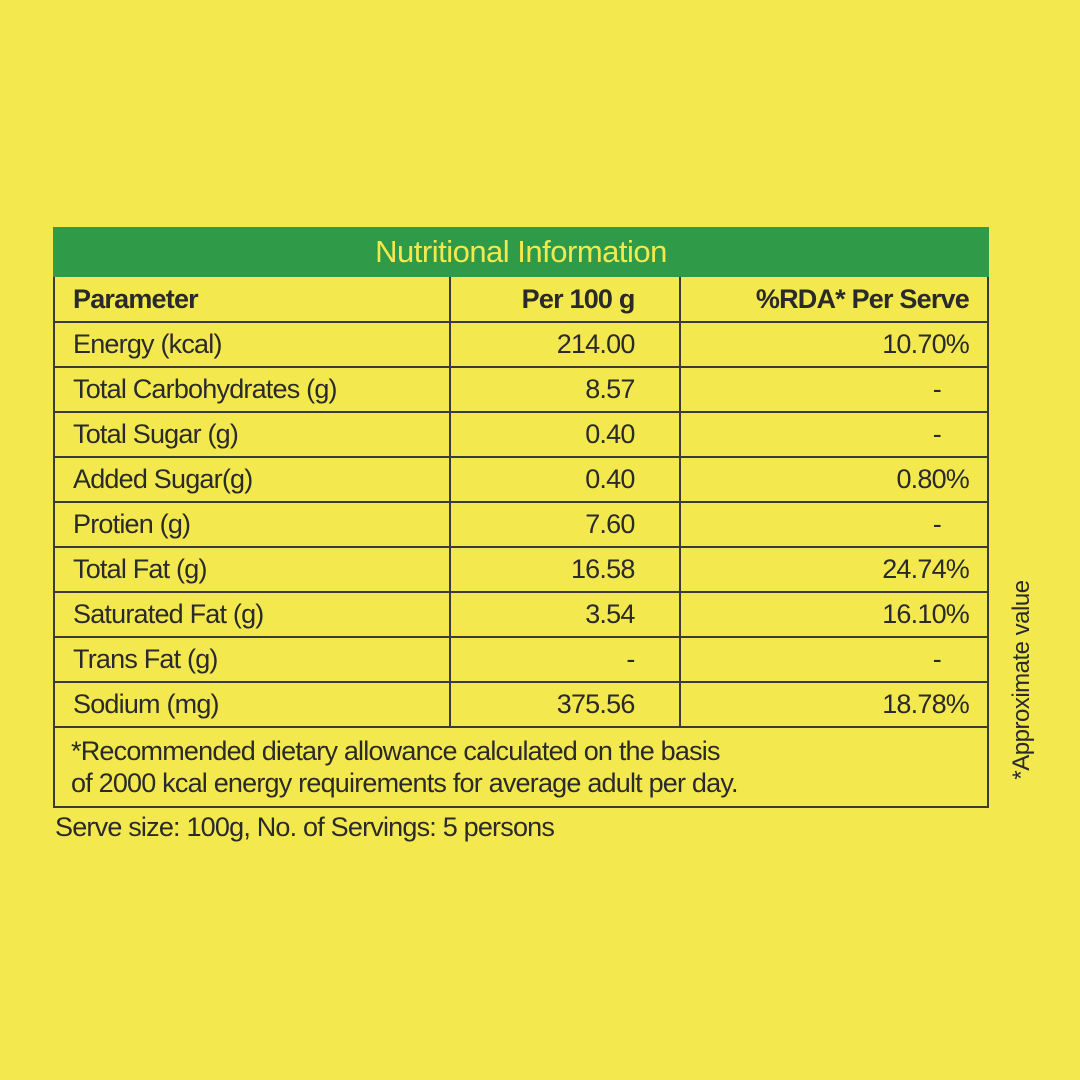 Image resolution: width=1080 pixels, height=1080 pixels. Describe the element at coordinates (252, 344) in the screenshot. I see `cell-parameter: Energy (kcal)` at that location.